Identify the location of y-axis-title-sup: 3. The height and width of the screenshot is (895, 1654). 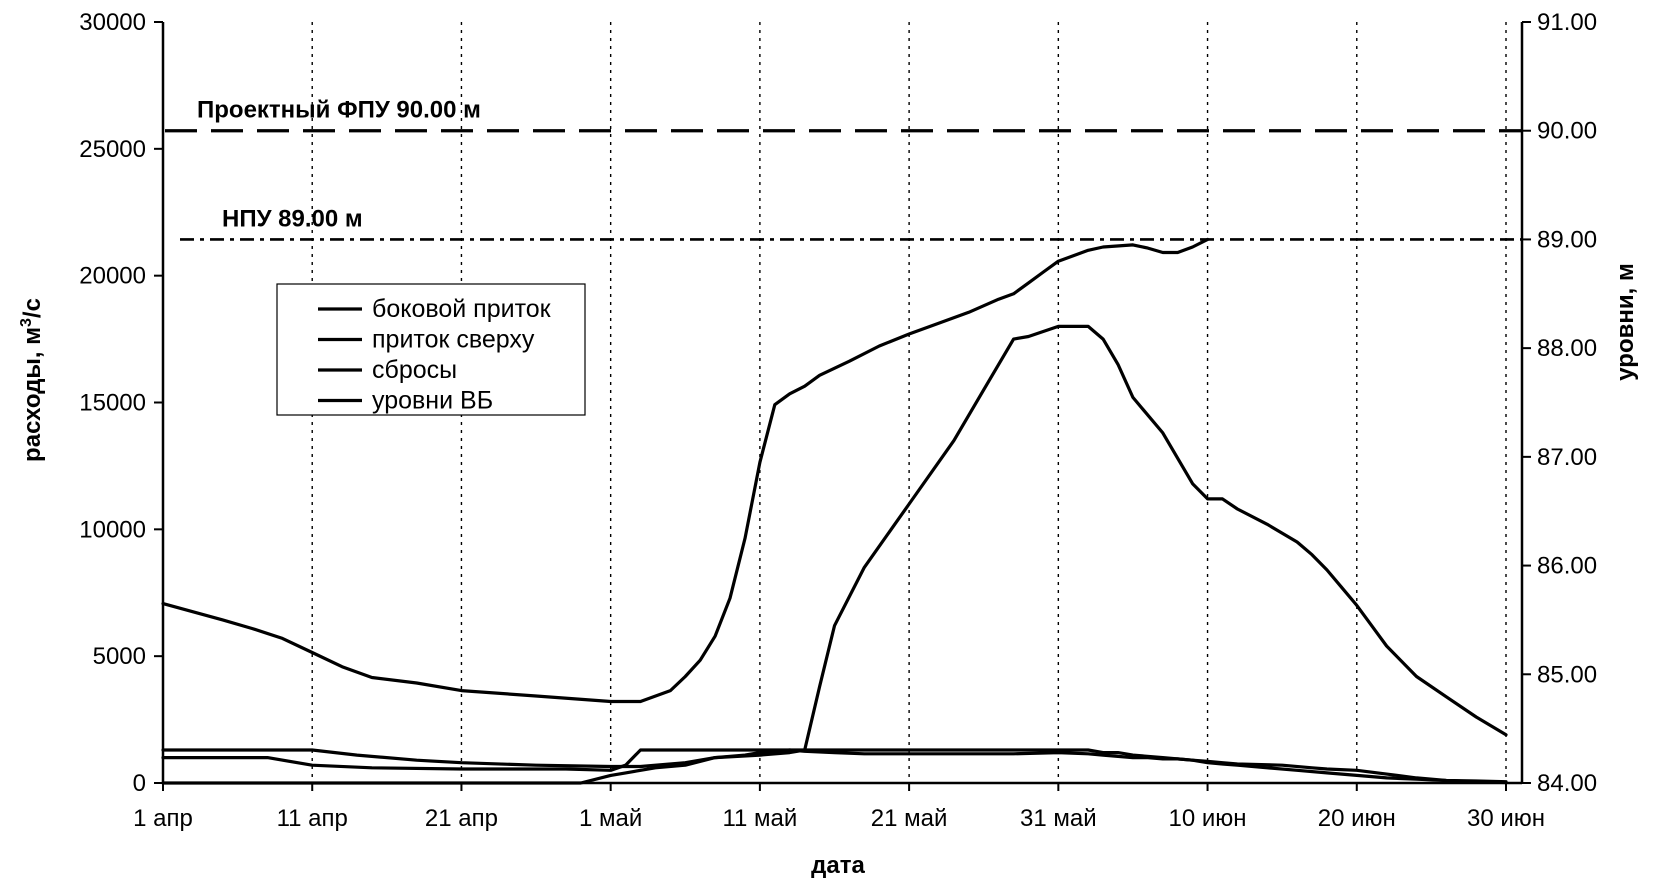
(26, 322).